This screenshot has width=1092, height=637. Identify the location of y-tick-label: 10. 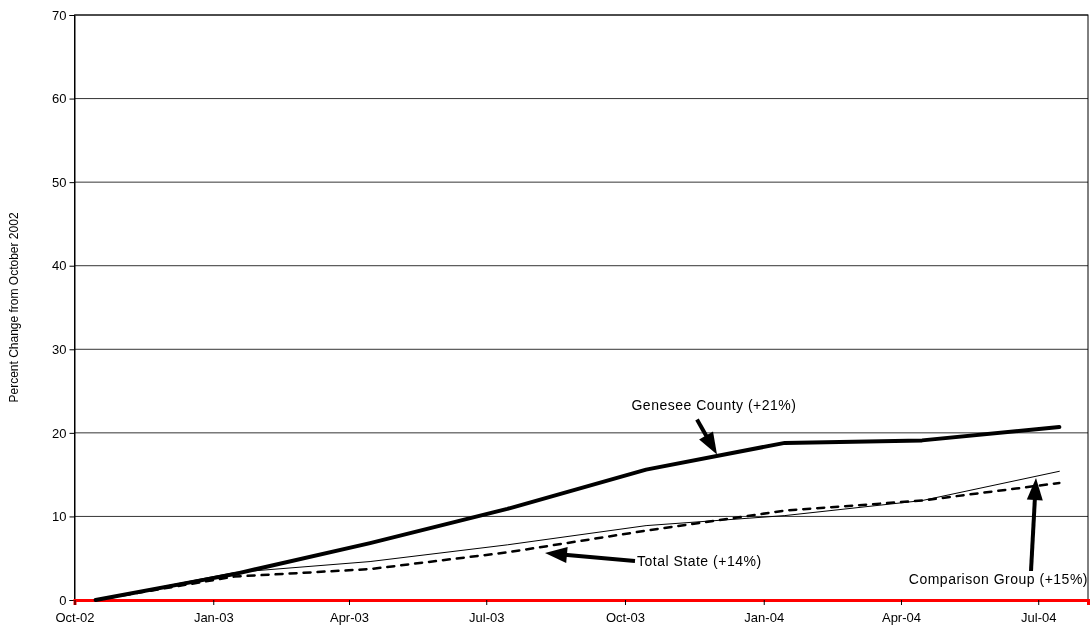
(59, 517).